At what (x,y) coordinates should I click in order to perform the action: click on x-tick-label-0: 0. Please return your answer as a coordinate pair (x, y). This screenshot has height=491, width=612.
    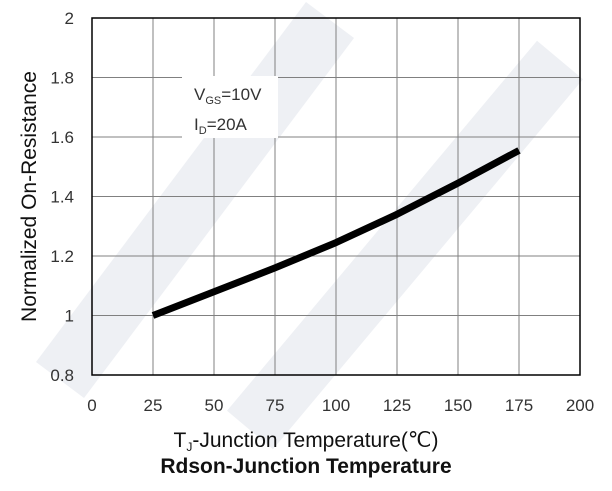
    Looking at the image, I should click on (91, 405).